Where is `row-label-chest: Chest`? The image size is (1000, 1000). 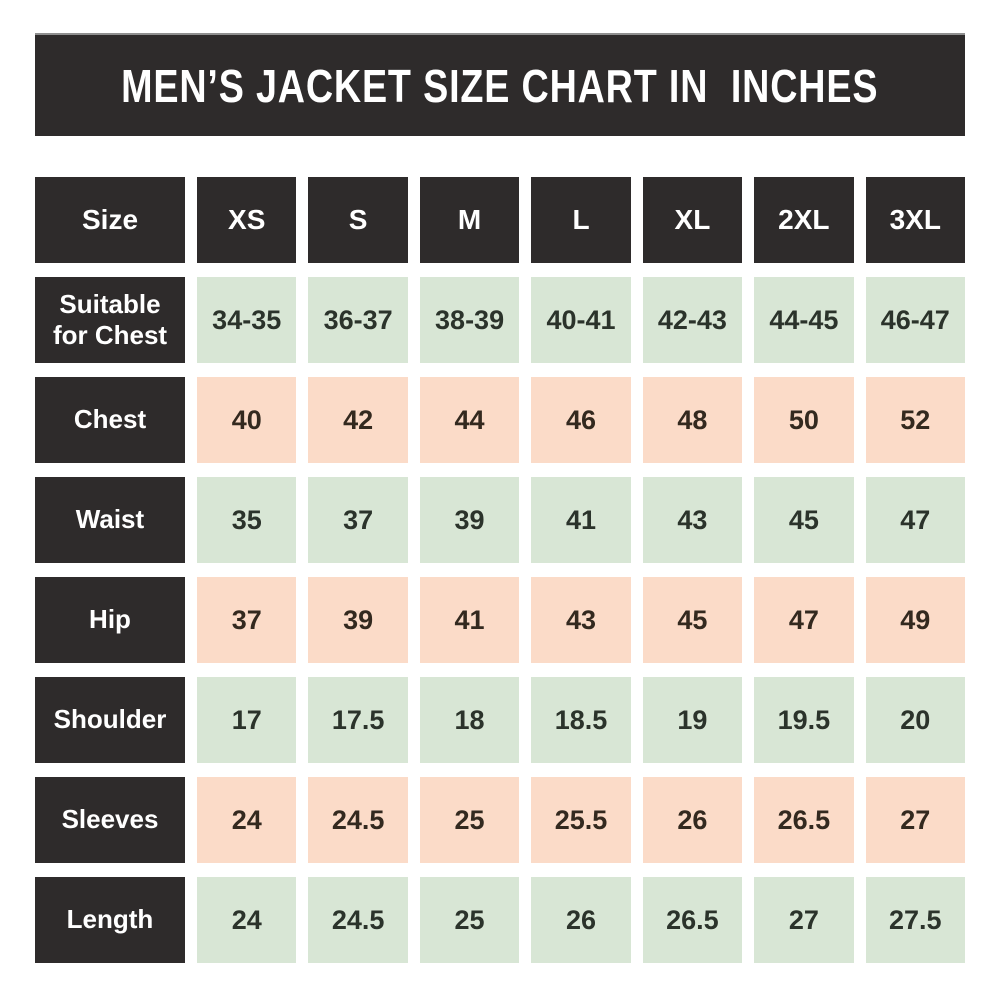 row-label-chest: Chest is located at coordinates (110, 420).